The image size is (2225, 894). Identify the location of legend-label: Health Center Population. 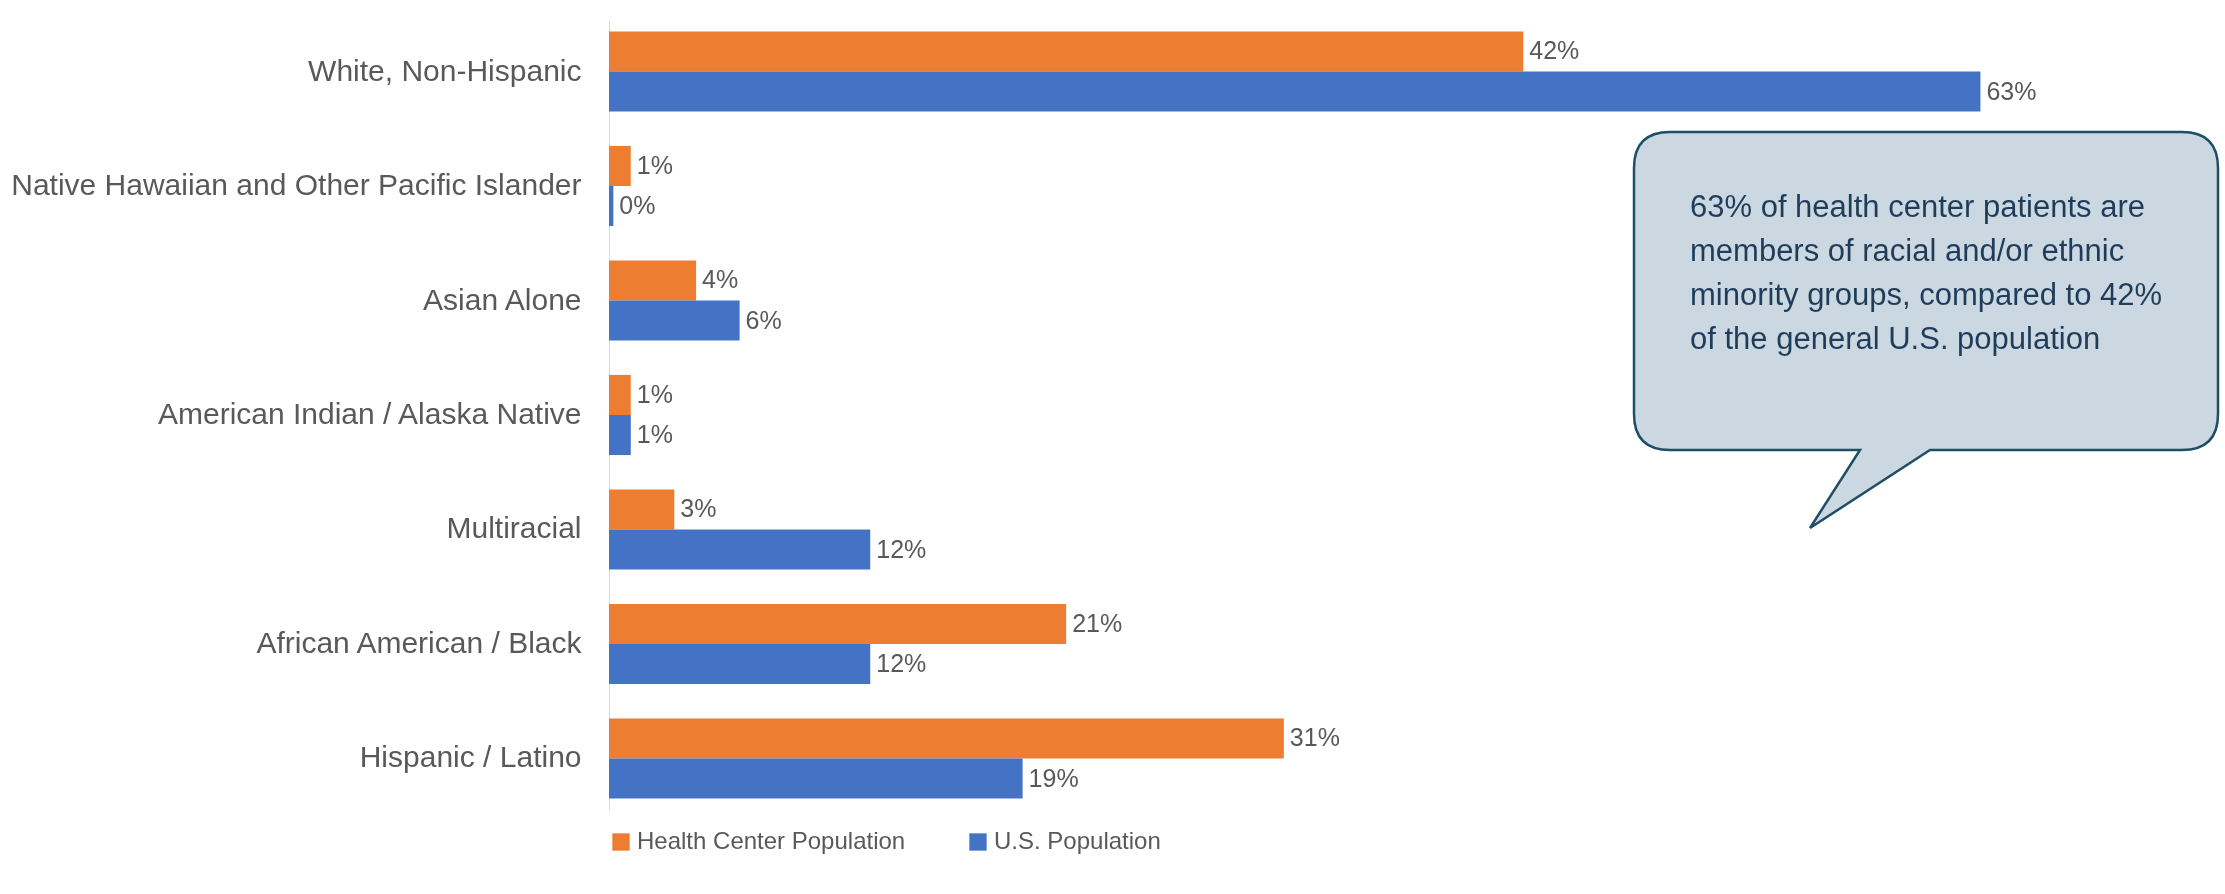
(771, 840).